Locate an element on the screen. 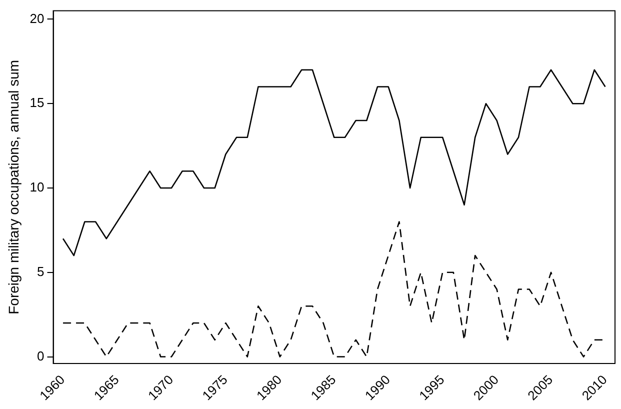 The image size is (621, 409). y-axis-title: Foreign military occupations, annual sum is located at coordinates (13, 187).